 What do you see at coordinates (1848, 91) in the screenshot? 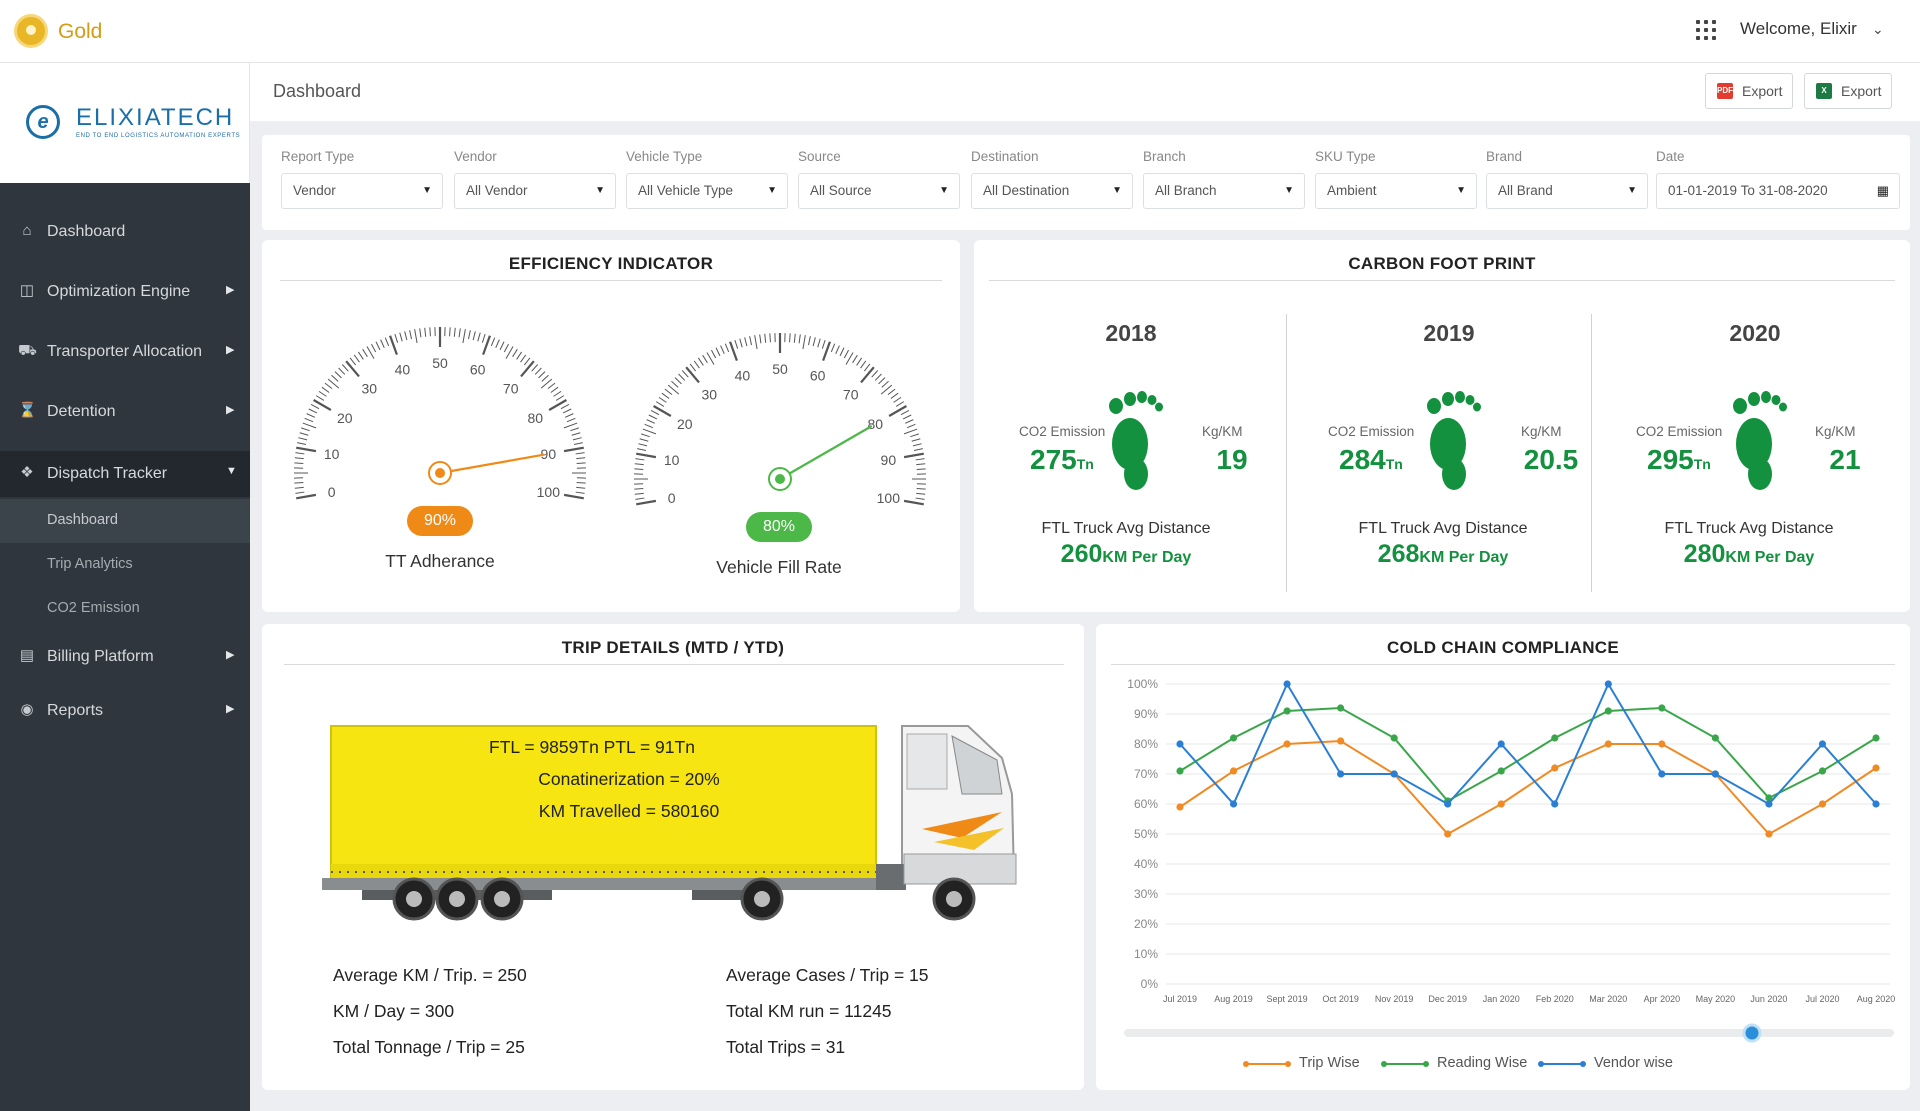
I see `export-excel-button: X Export` at bounding box center [1848, 91].